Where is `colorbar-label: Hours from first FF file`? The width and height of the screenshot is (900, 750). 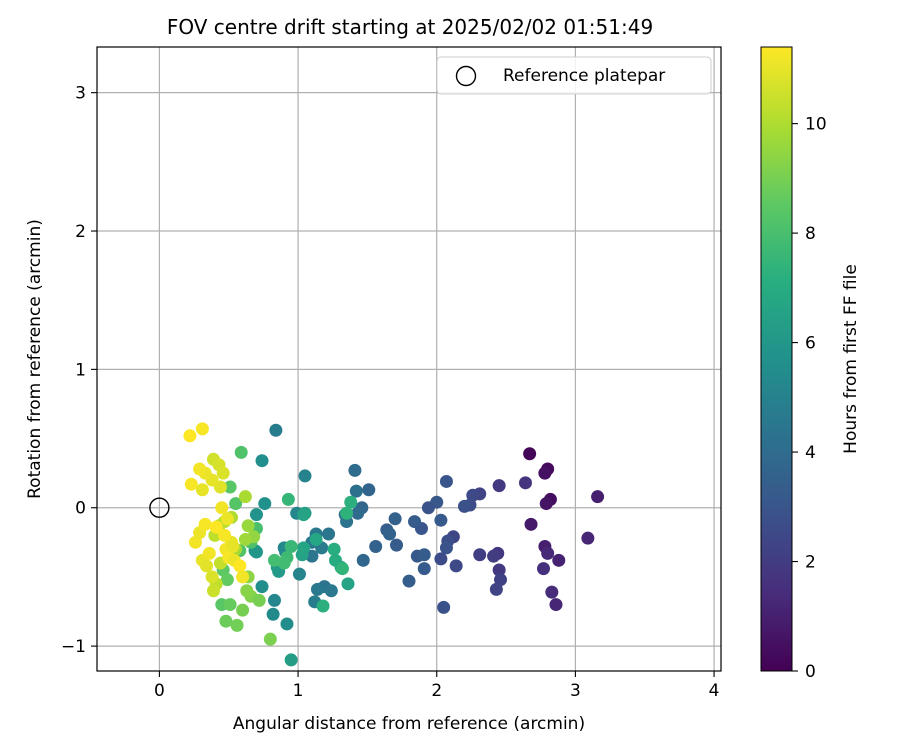 colorbar-label: Hours from first FF file is located at coordinates (851, 359).